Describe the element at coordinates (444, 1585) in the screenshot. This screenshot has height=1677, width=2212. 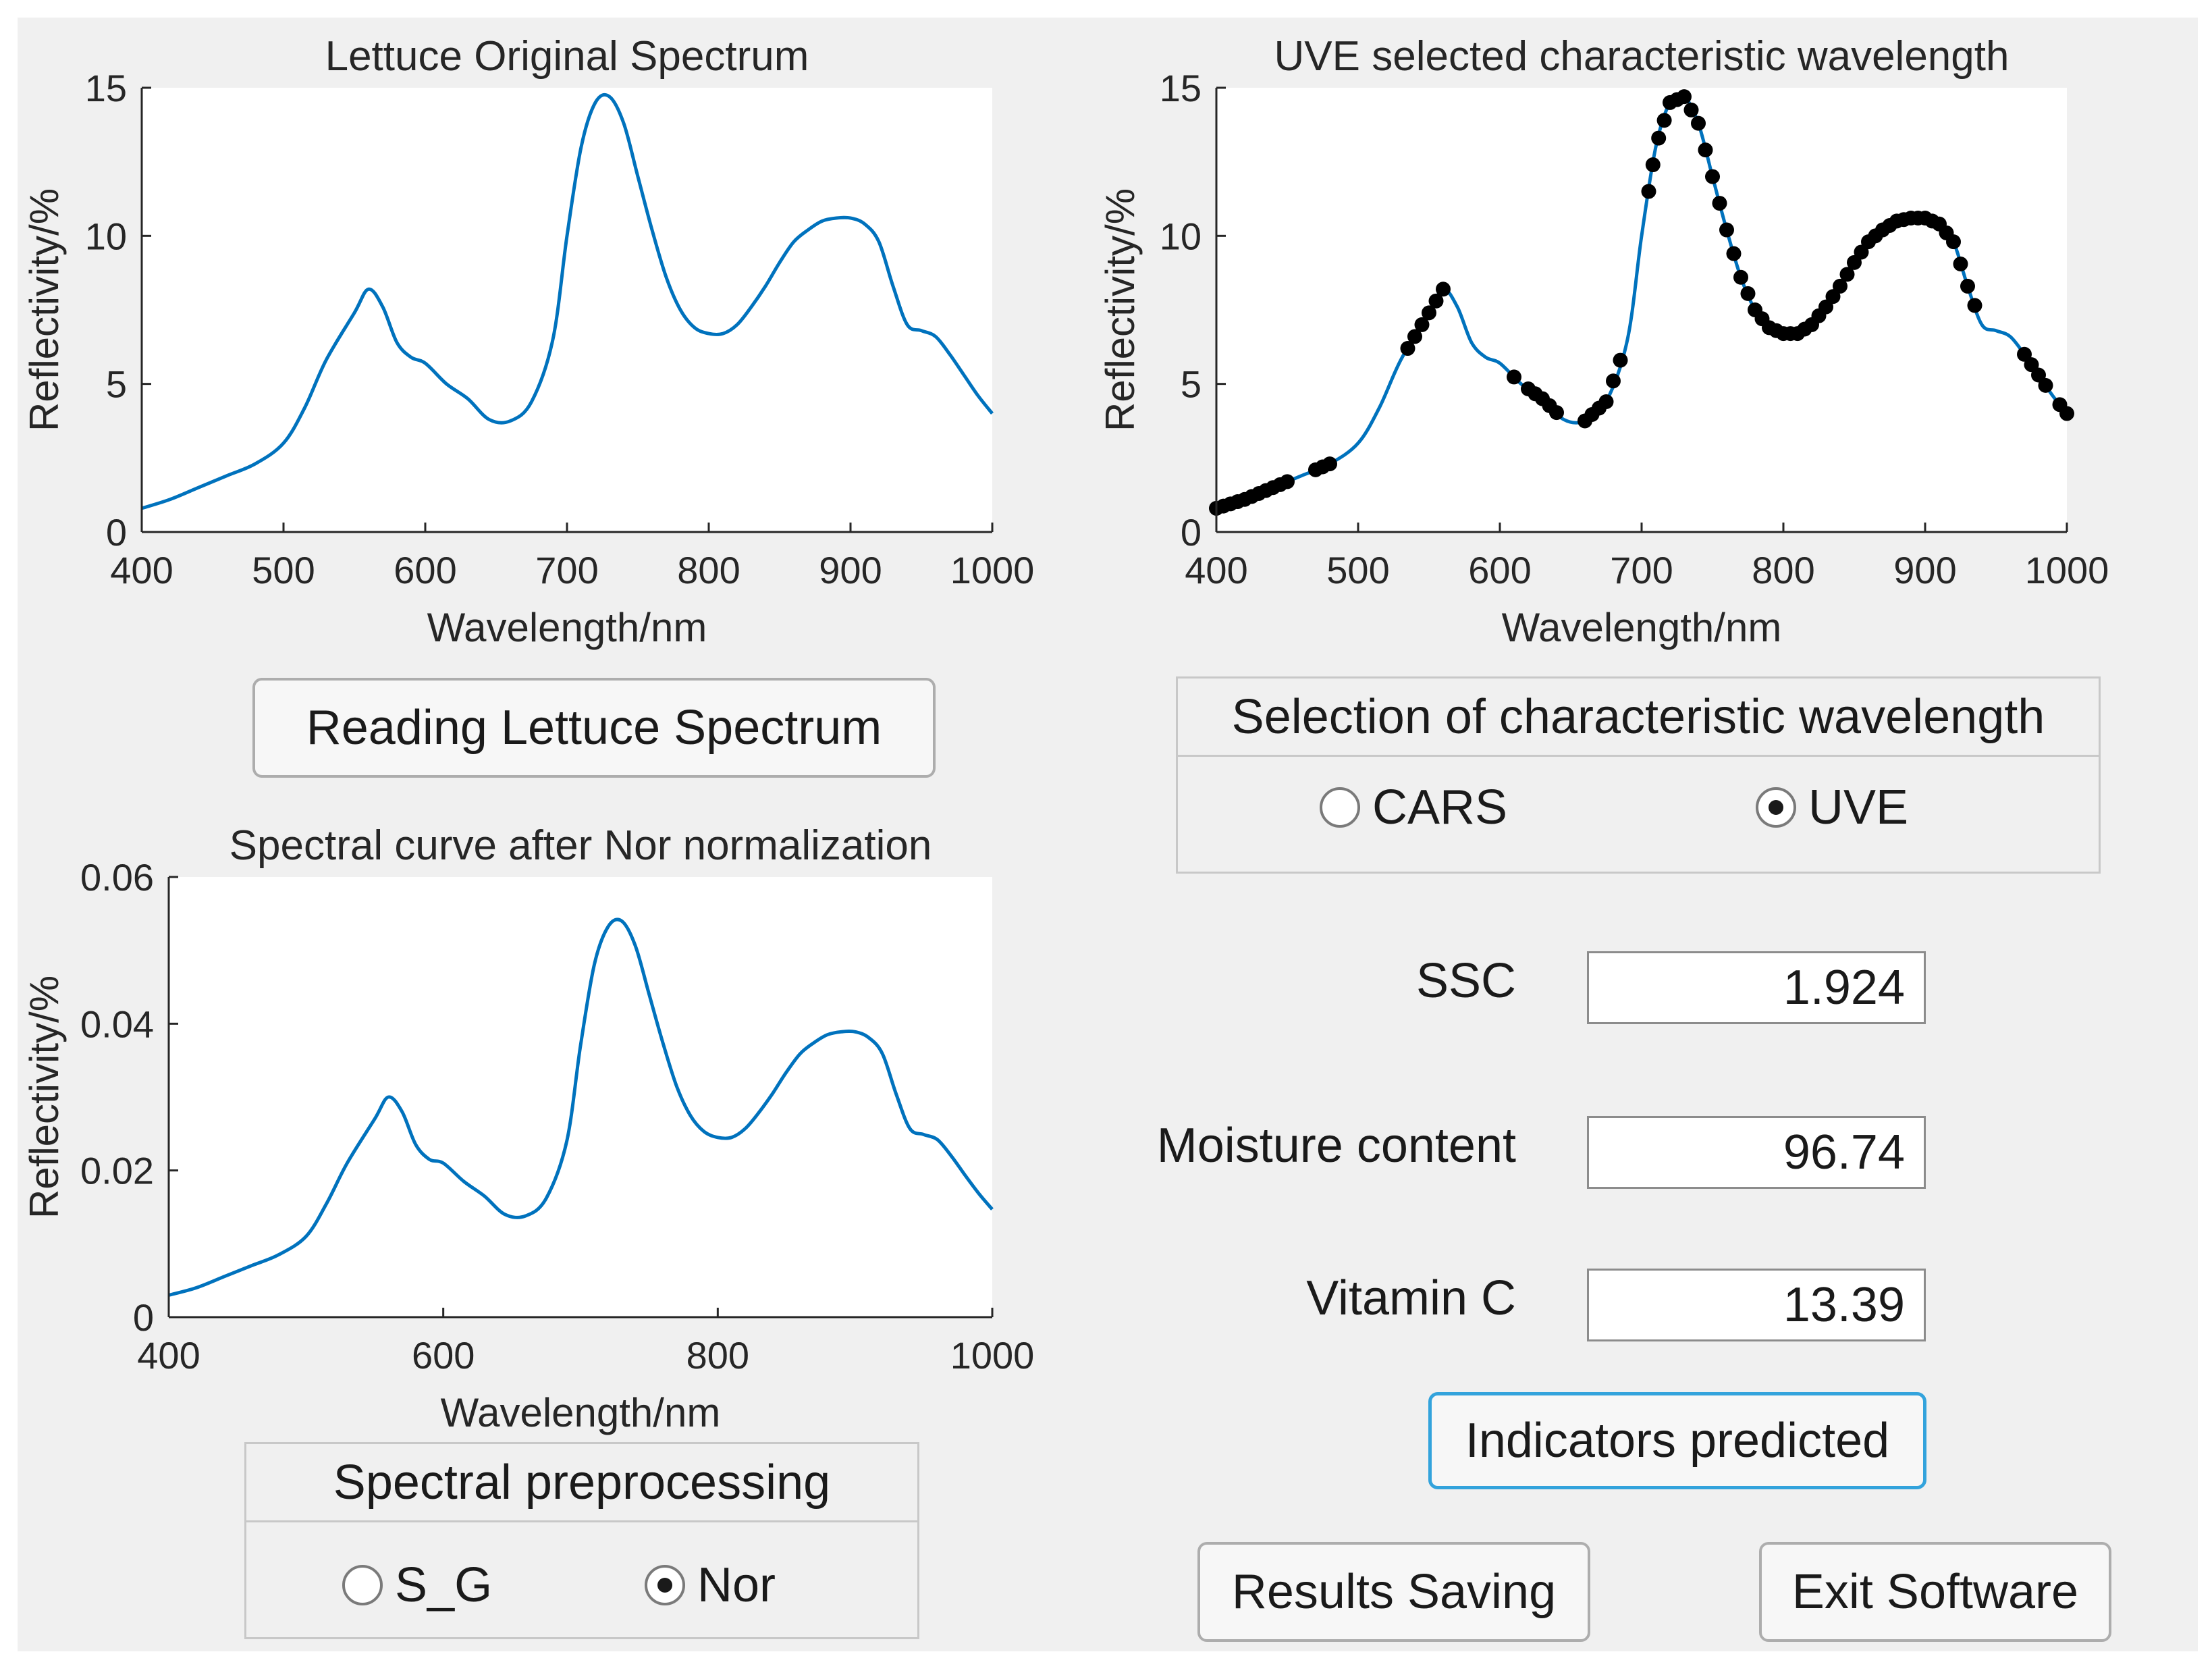
I see `radio-sg-label: S_G` at that location.